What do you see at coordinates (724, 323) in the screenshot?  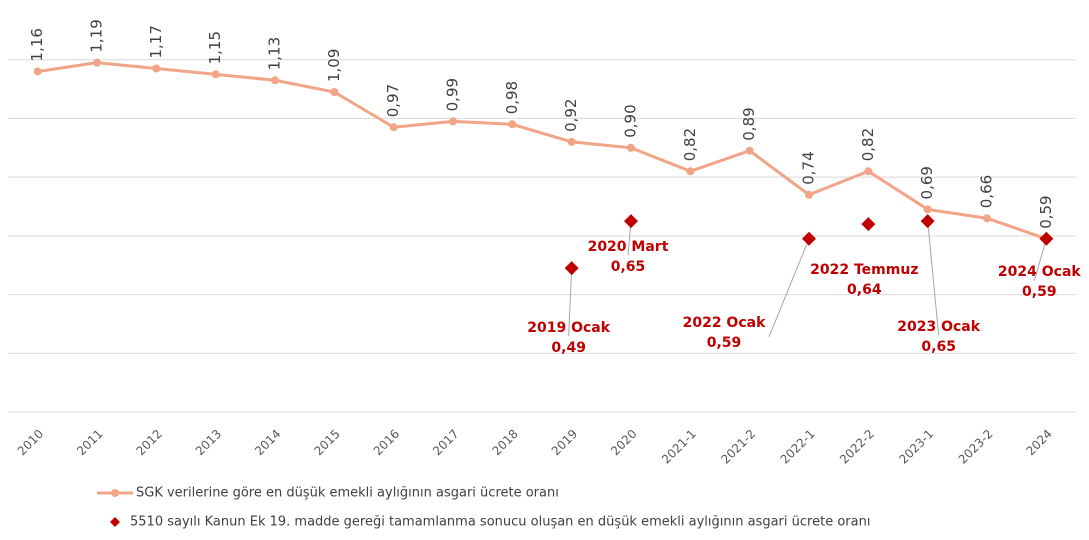 I see `annotation-label: 2022 Ocak` at bounding box center [724, 323].